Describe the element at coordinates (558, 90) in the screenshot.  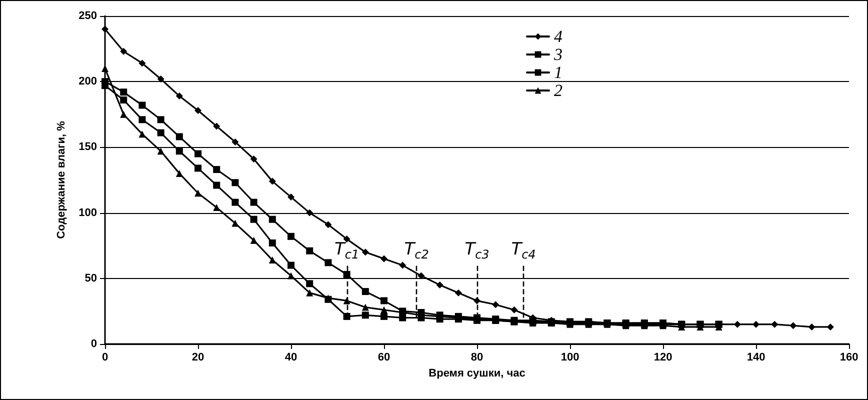
I see `legend-label: 2` at that location.